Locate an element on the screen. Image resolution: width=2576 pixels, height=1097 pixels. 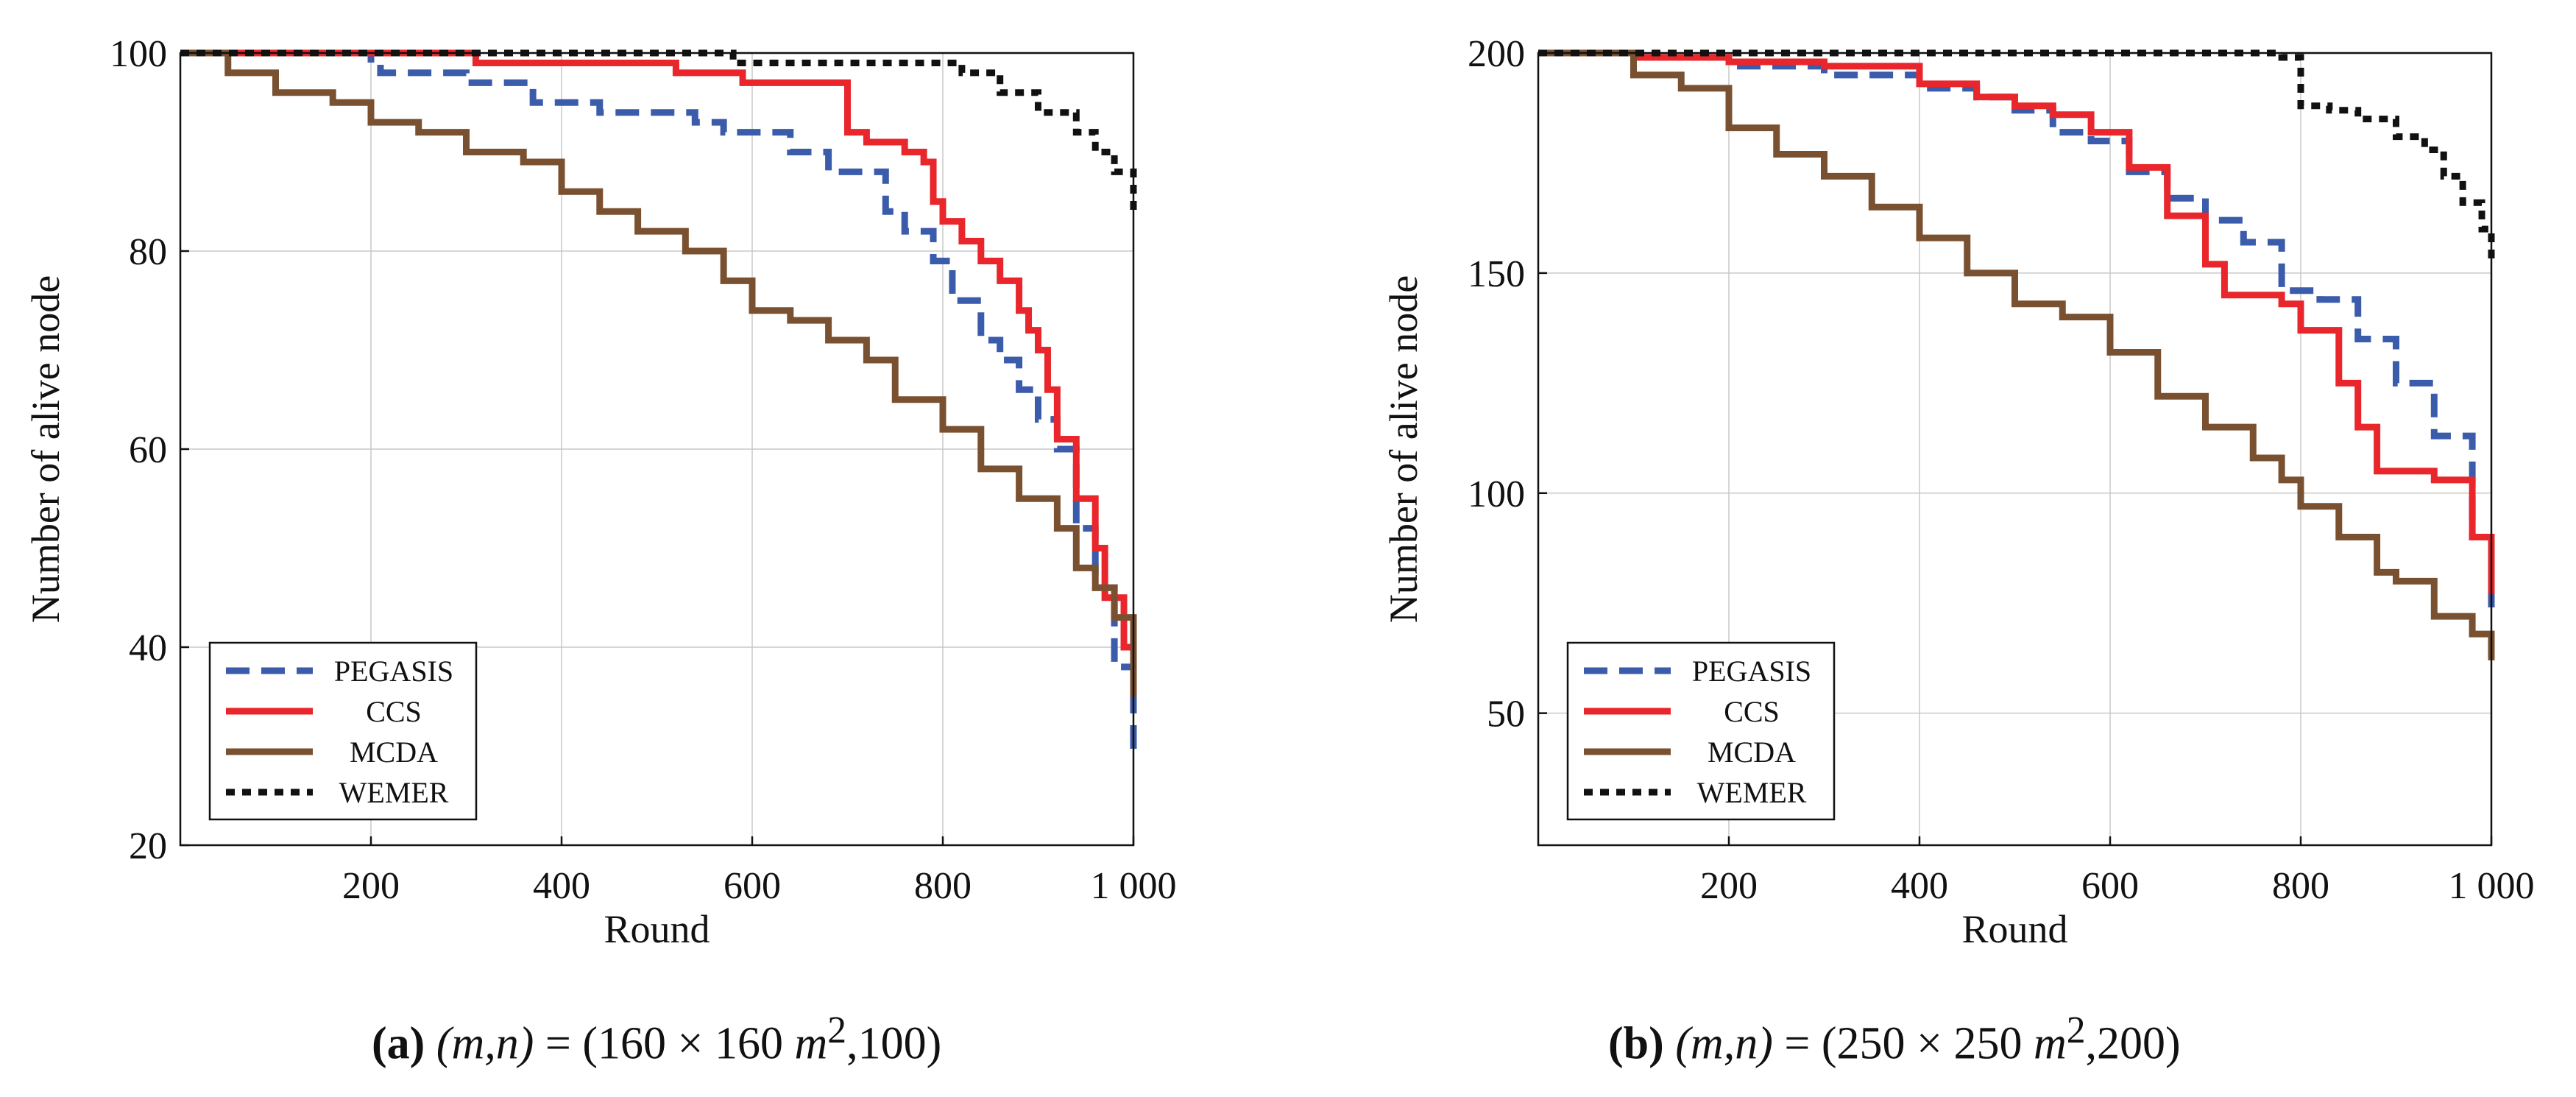
y-tick-label-4: 100 is located at coordinates (138, 54).